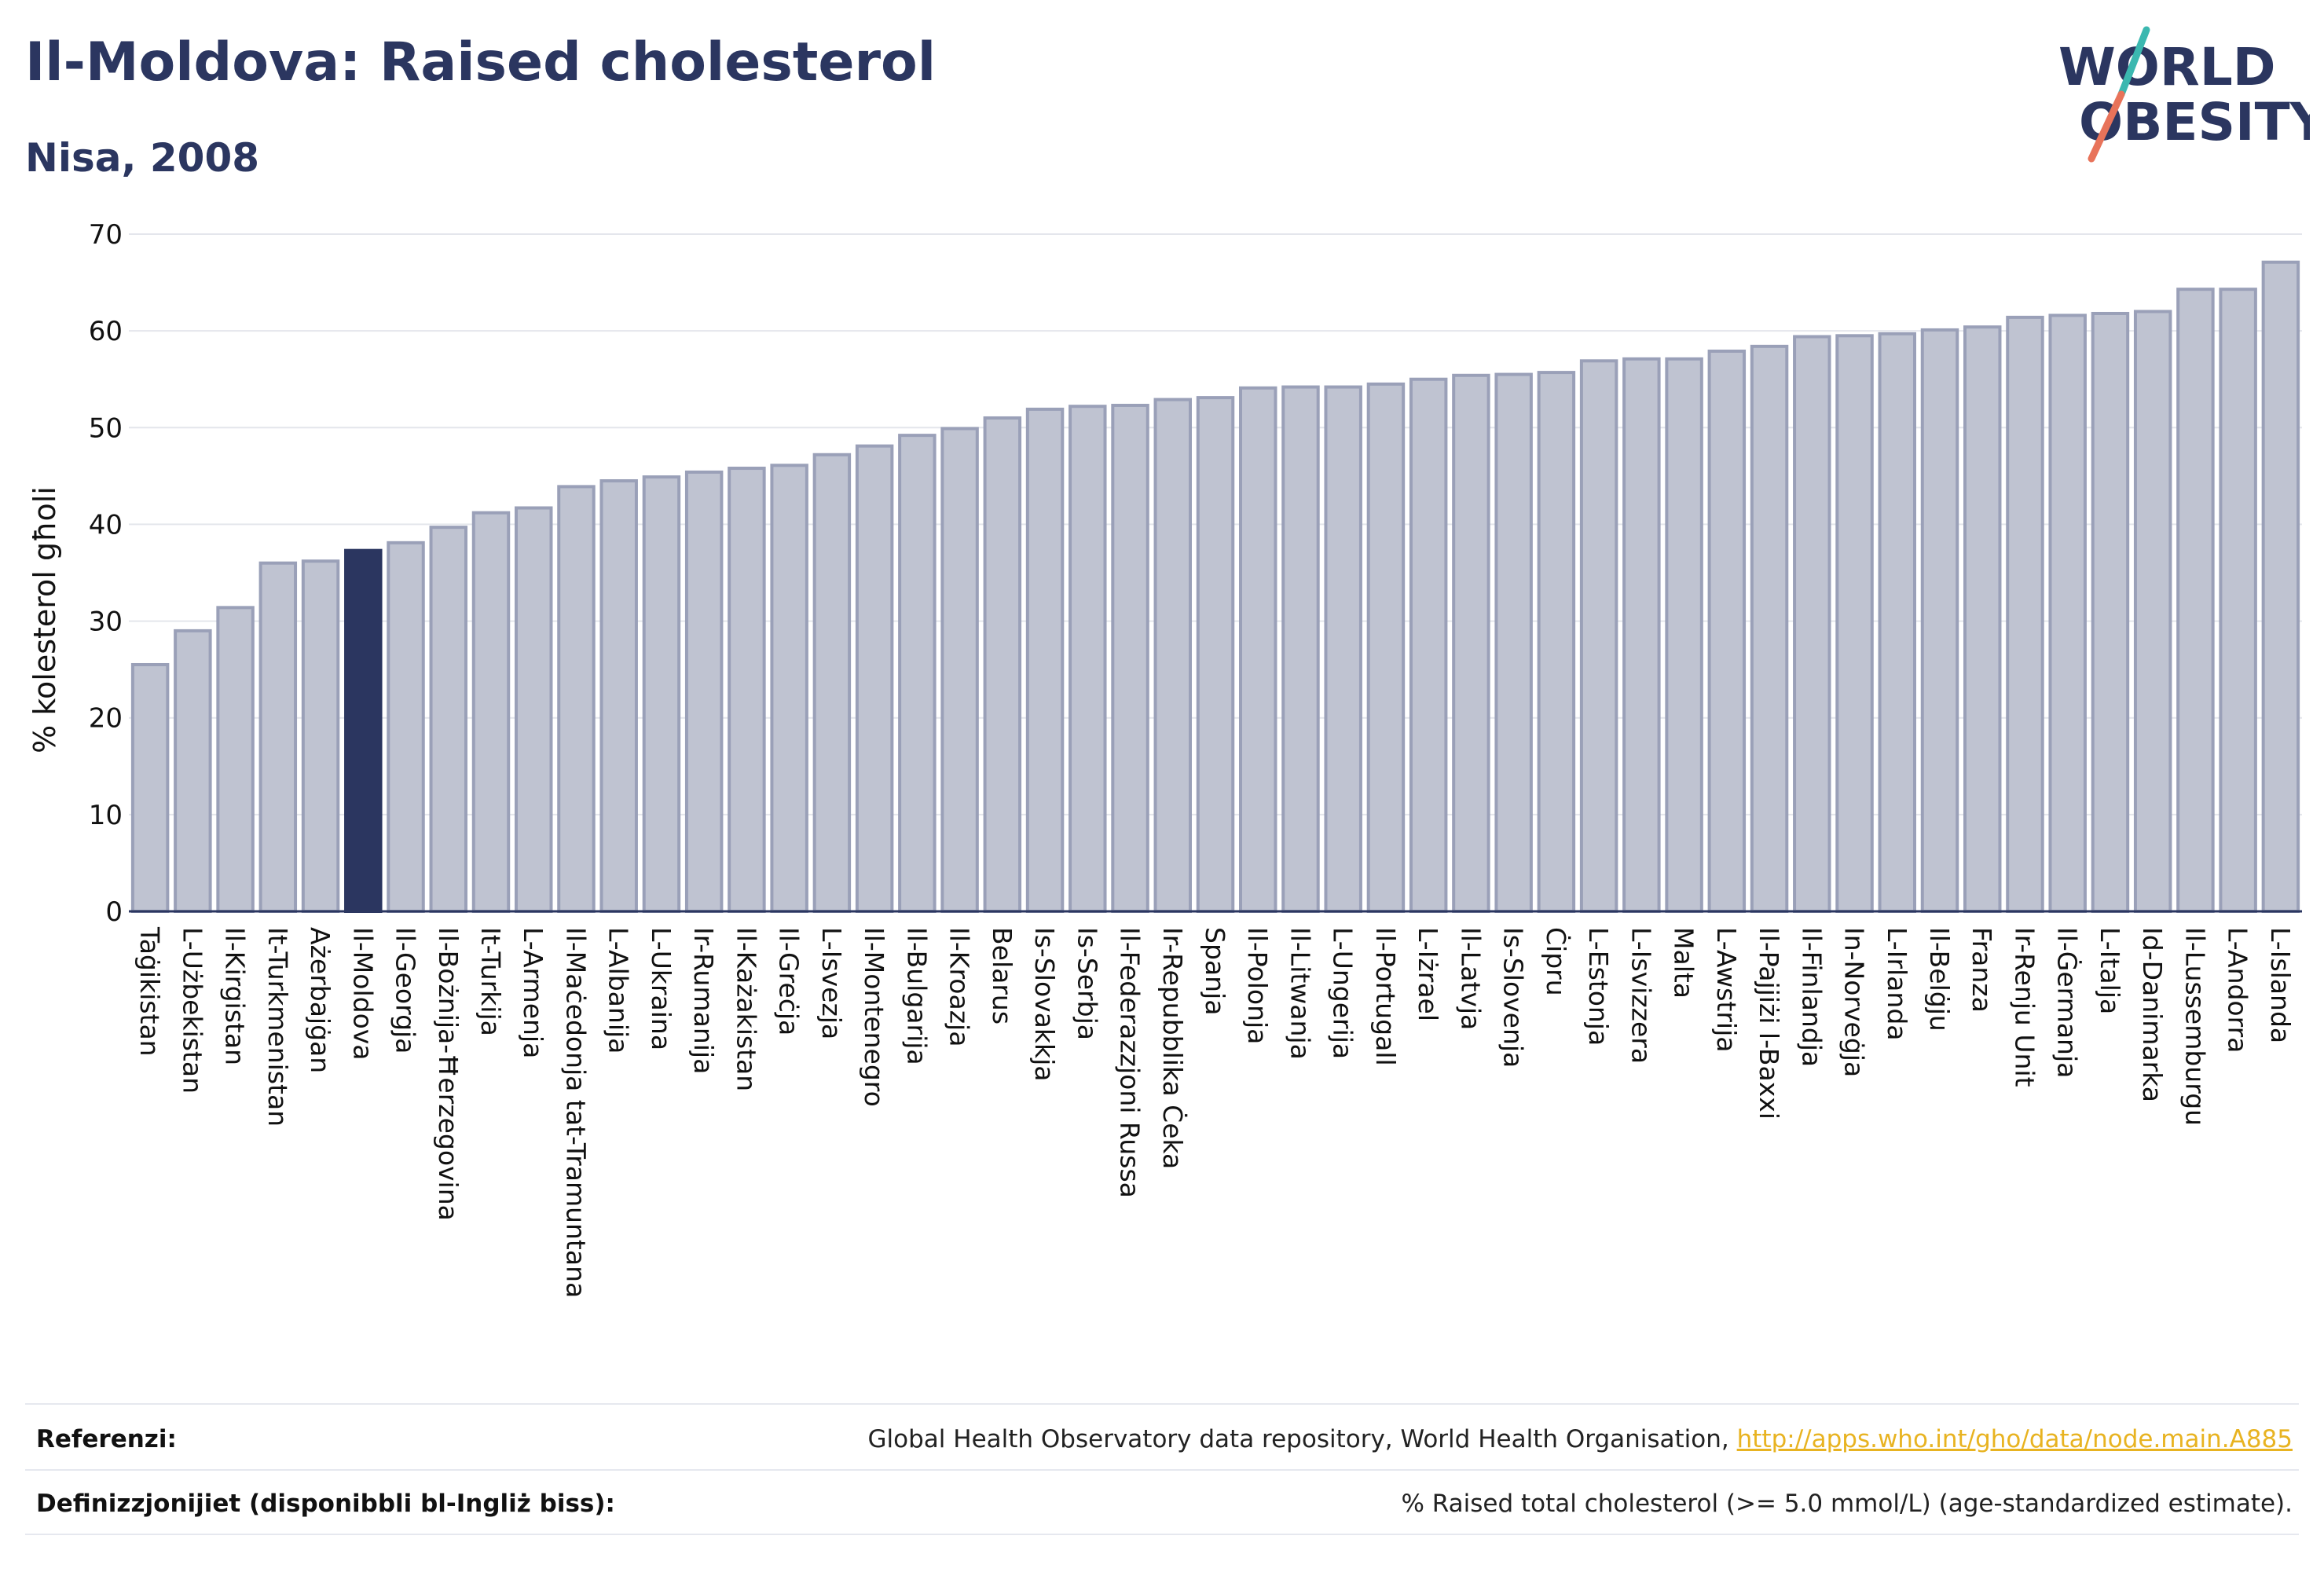  I want to click on x-tick-label: Ir-Repubblika Ċeka, so click(1173, 1048).